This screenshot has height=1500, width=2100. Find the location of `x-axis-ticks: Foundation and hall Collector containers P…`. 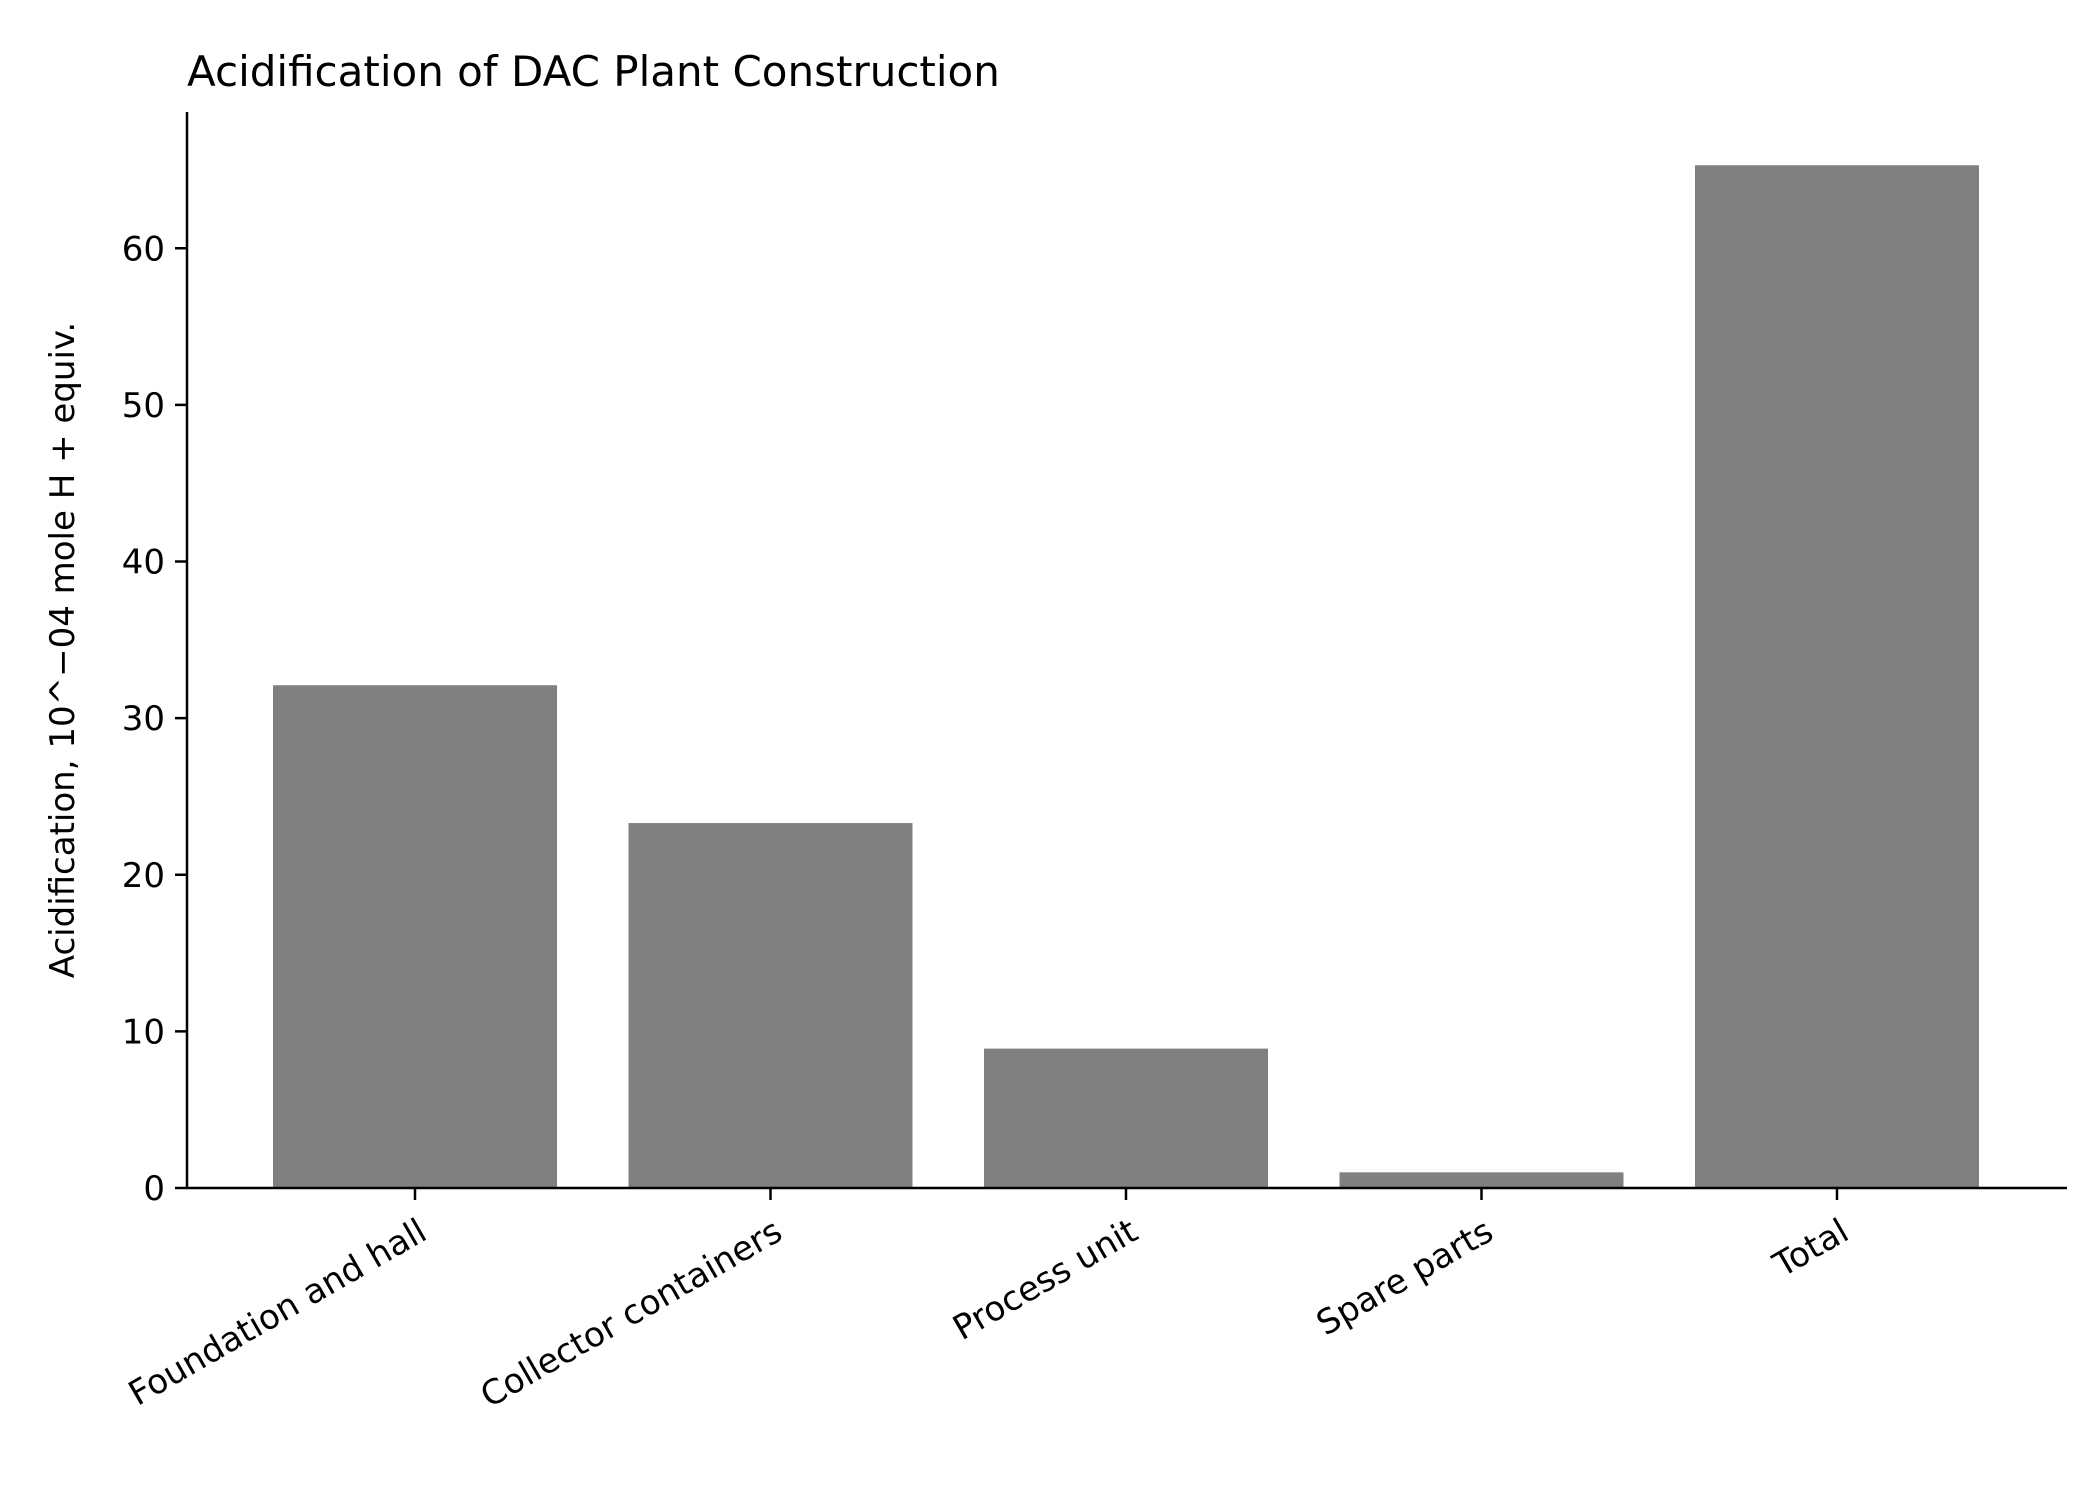

x-axis-ticks: Foundation and hall Collector containers P… is located at coordinates (989, 1302).